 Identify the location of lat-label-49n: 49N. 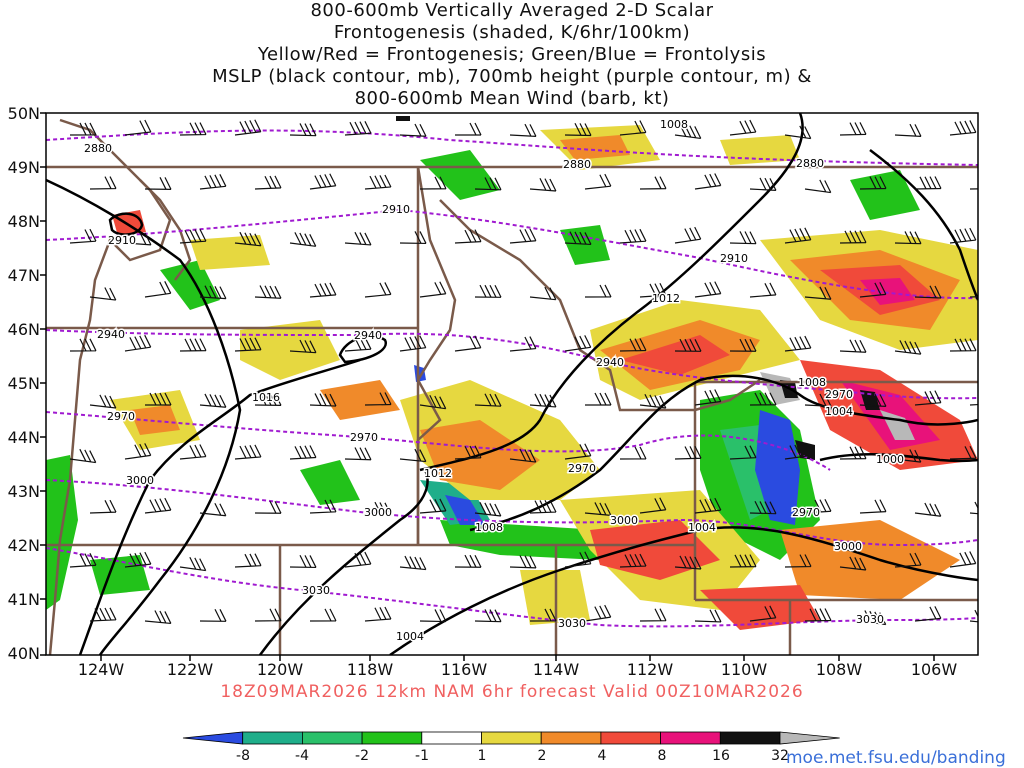
(23, 167).